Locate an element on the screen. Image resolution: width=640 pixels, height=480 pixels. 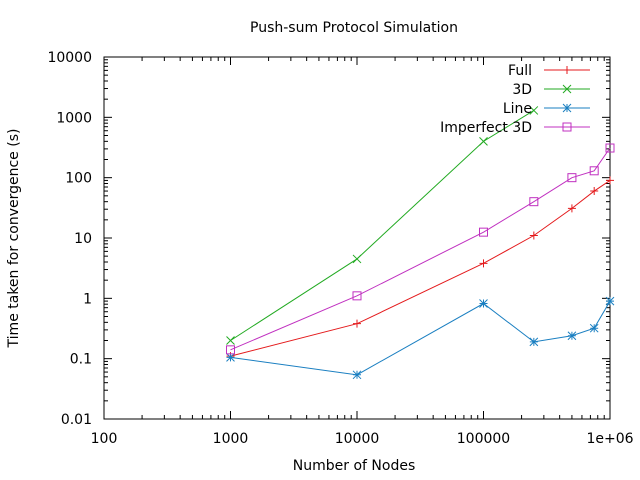
y-axis-title: Time taken for convergence (s) is located at coordinates (14, 239).